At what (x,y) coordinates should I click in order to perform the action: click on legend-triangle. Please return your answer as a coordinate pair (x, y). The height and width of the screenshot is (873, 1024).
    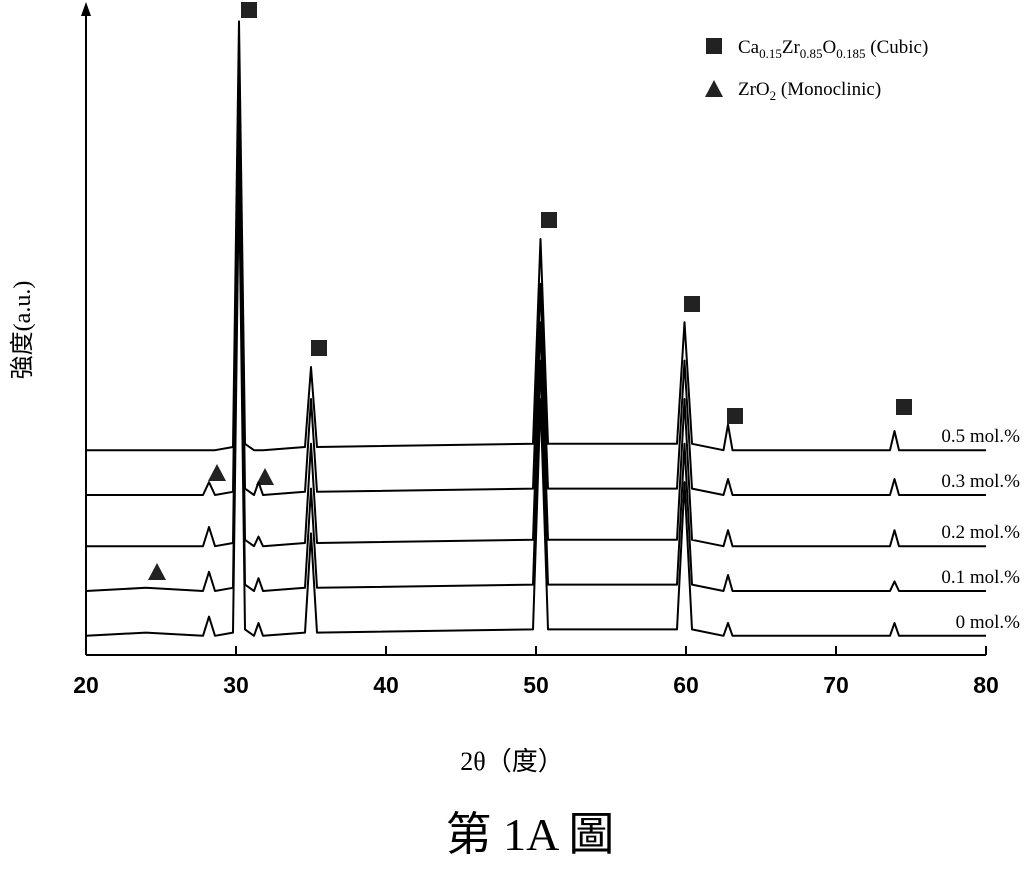
    Looking at the image, I should click on (714, 88).